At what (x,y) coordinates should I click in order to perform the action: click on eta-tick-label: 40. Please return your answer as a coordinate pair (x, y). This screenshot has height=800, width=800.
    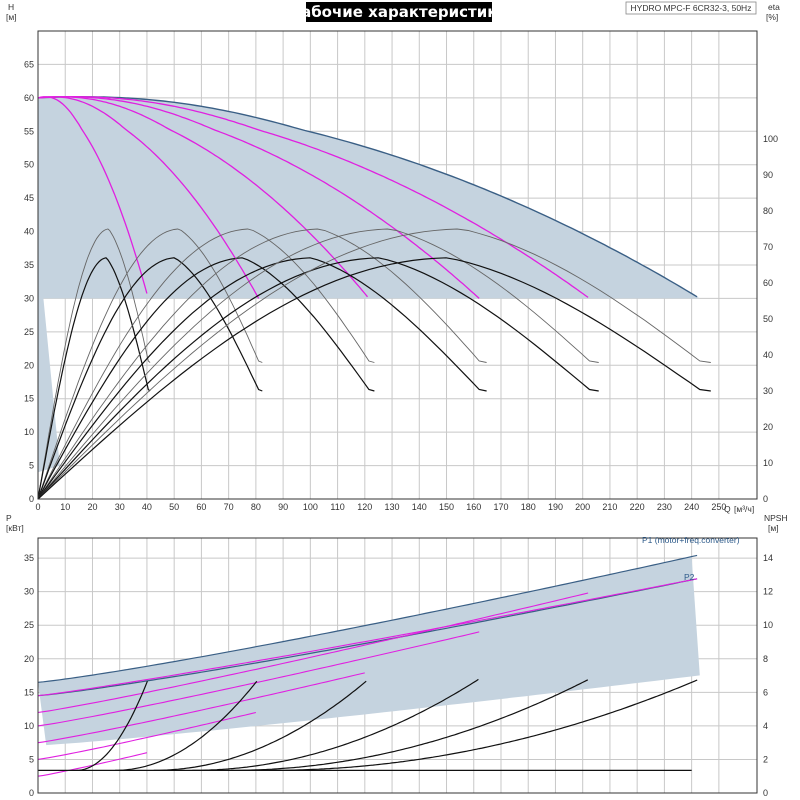
    Looking at the image, I should click on (768, 355).